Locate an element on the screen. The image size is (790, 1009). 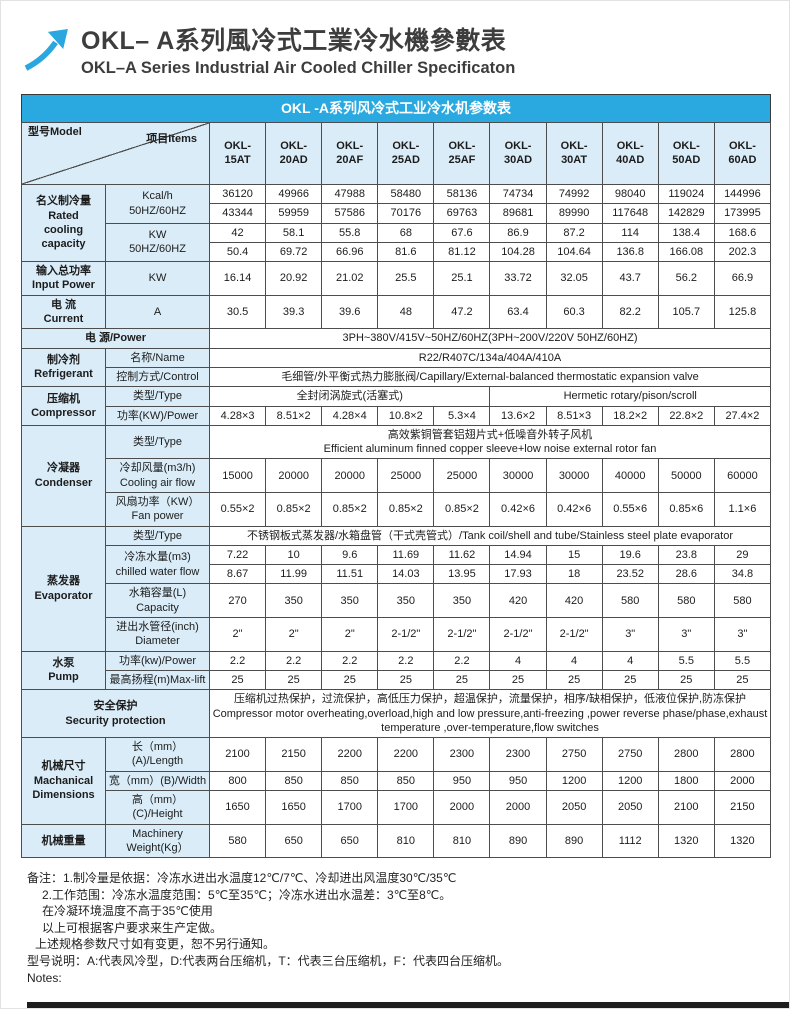
value-cell: 2" is located at coordinates (350, 634).